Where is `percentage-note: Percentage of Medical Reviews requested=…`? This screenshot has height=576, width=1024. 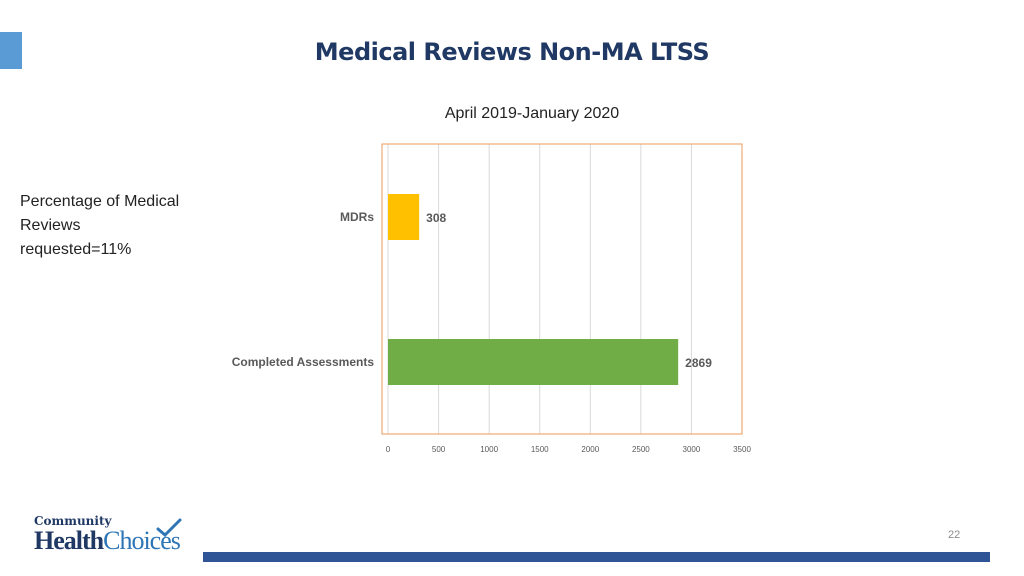
percentage-note: Percentage of Medical Reviews requested=… is located at coordinates (100, 225).